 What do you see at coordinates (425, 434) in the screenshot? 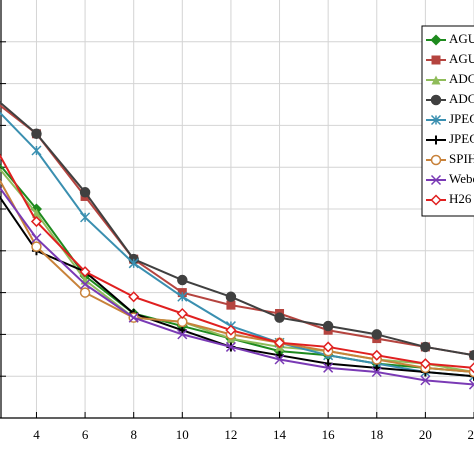
I see `x-tick-label: 20` at bounding box center [425, 434].